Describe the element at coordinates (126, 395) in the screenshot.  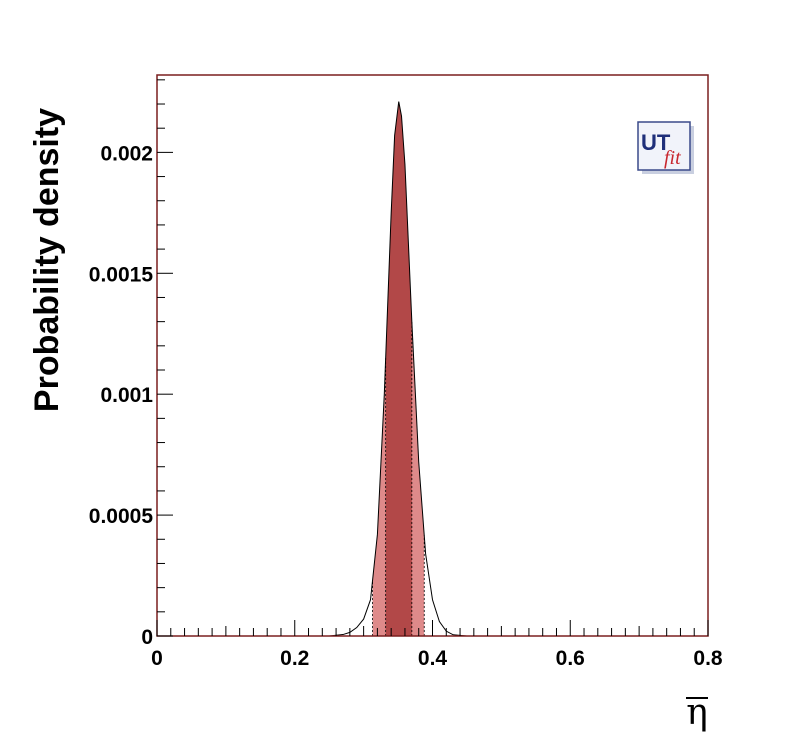
I see `y-tick-label: 0.001` at that location.